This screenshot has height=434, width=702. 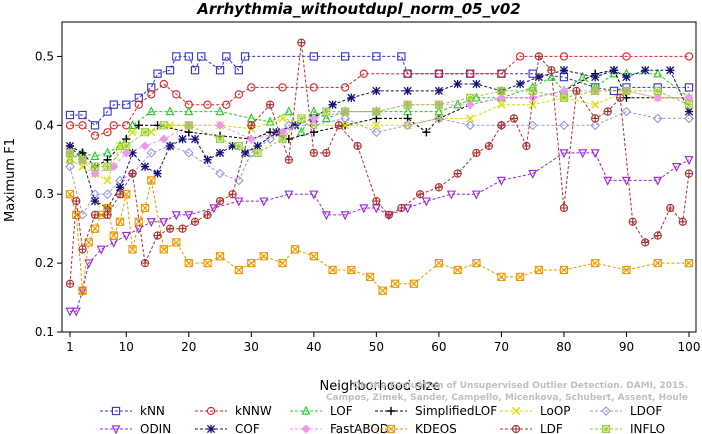 I want to click on legend-label: LDF, so click(x=551, y=428).